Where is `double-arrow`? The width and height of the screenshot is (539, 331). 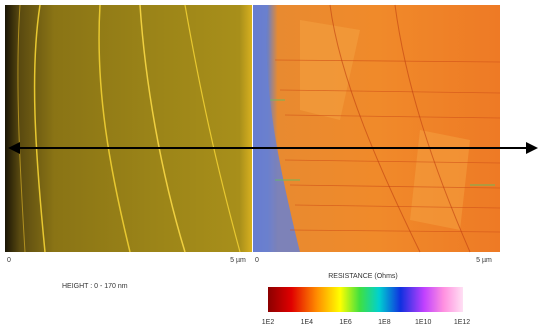
double-arrow is located at coordinates (273, 148).